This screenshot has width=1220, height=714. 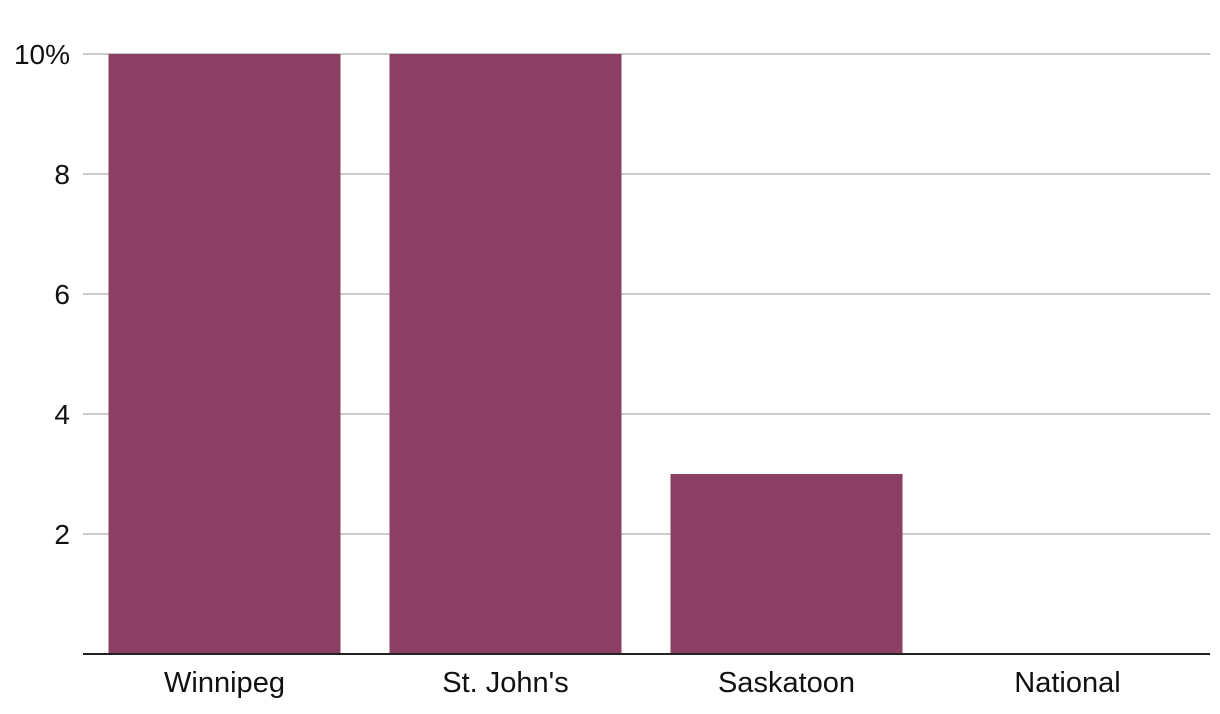 I want to click on bar-saskatoon, so click(x=786, y=564).